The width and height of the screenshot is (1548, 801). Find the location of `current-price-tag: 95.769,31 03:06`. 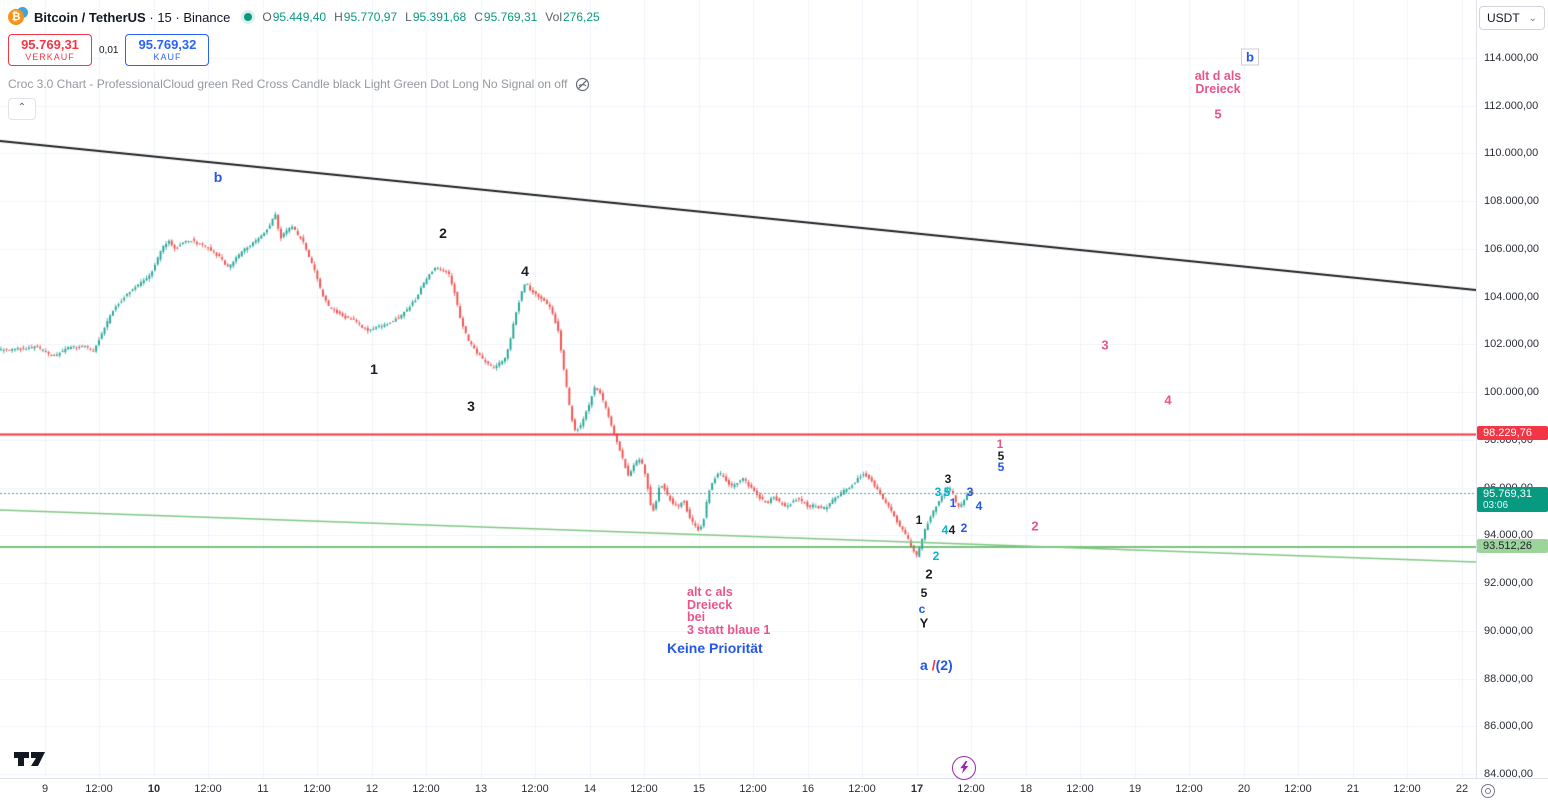

current-price-tag: 95.769,31 03:06 is located at coordinates (1512, 500).